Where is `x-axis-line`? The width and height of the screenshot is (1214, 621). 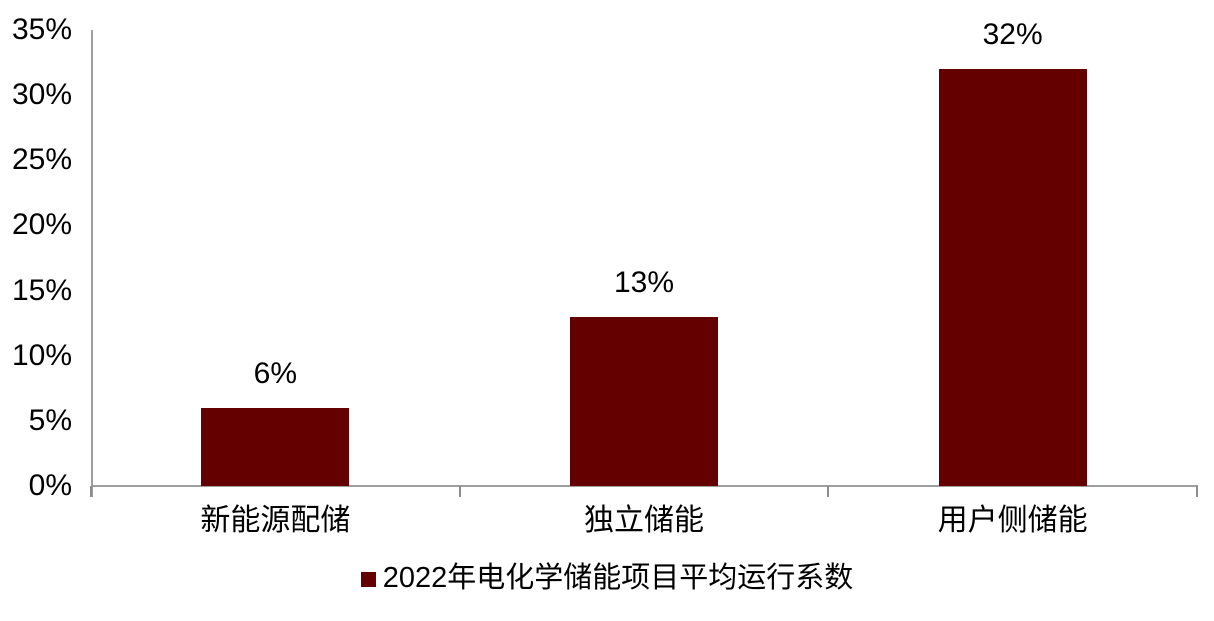 x-axis-line is located at coordinates (644, 486).